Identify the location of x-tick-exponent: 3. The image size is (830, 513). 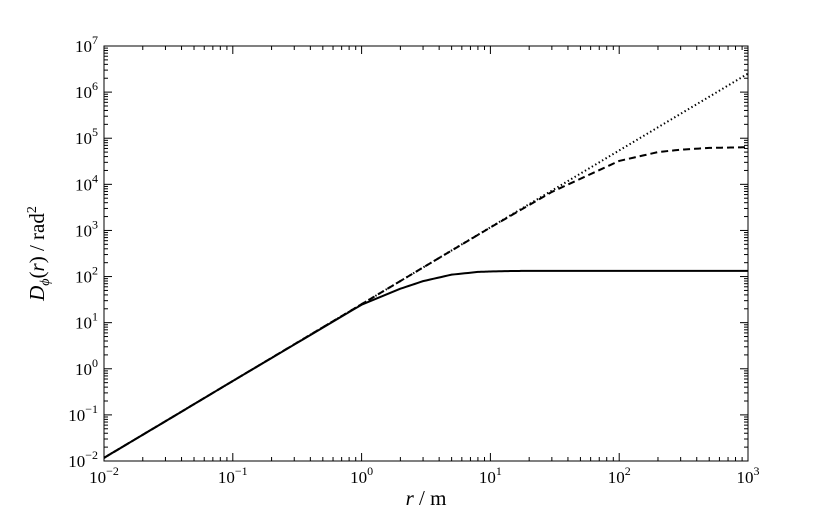
(757, 471).